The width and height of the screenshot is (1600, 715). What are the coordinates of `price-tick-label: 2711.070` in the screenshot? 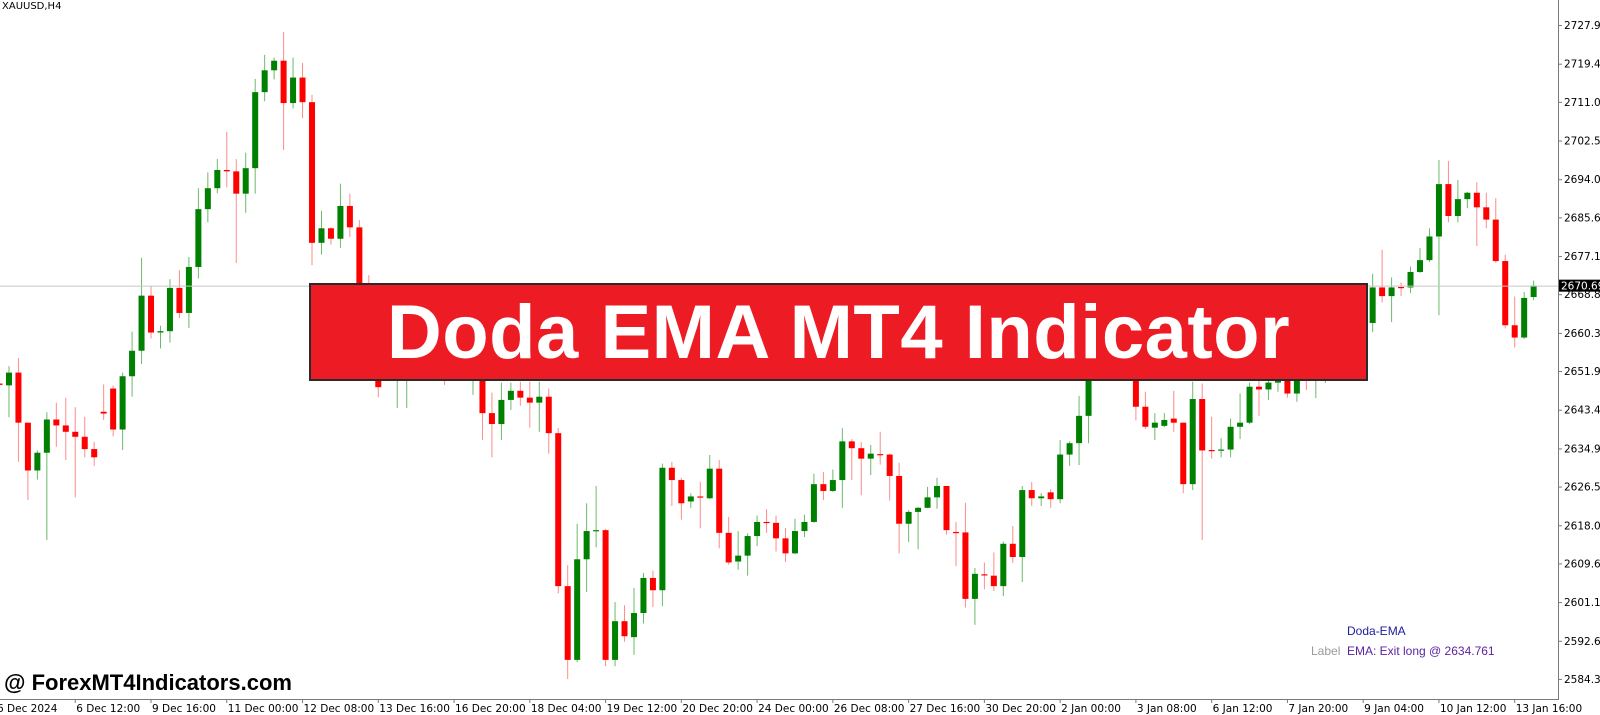 It's located at (1582, 103).